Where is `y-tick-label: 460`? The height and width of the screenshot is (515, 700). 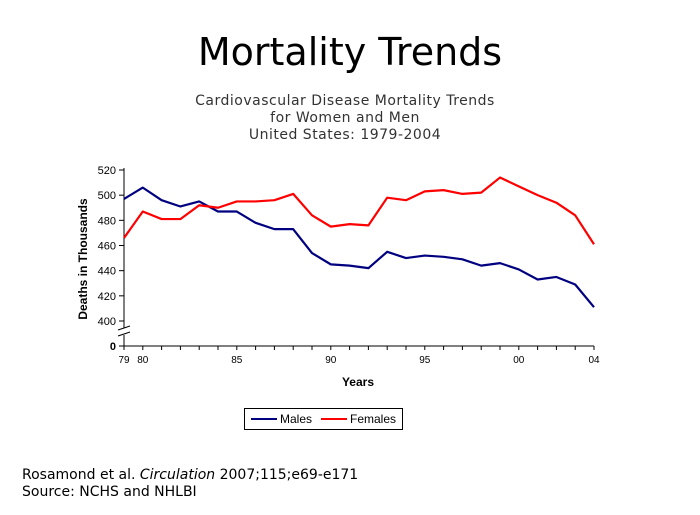 y-tick-label: 460 is located at coordinates (107, 247).